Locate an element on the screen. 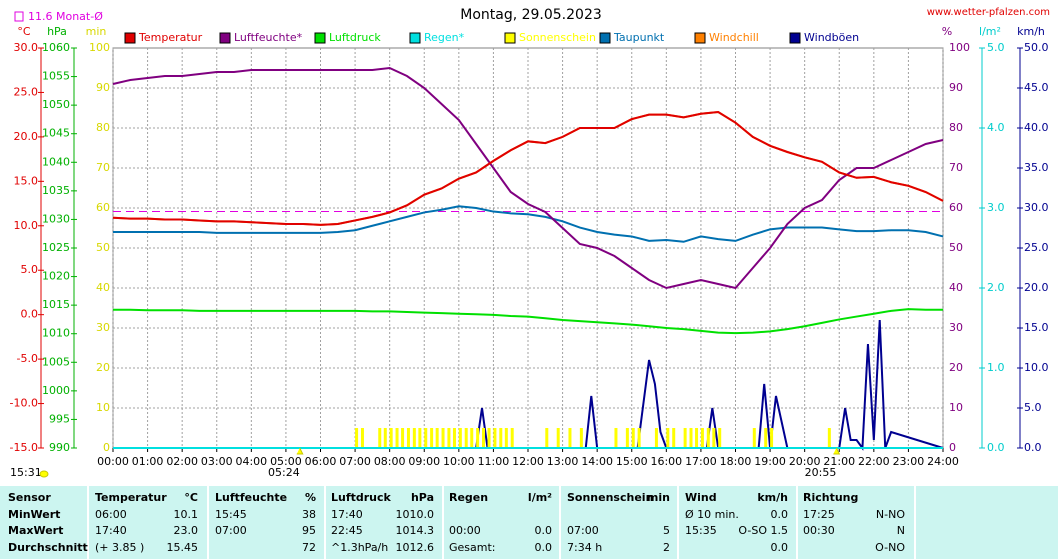 This screenshot has height=559, width=1058. source: www.wetter-pfalzen.com is located at coordinates (988, 12).